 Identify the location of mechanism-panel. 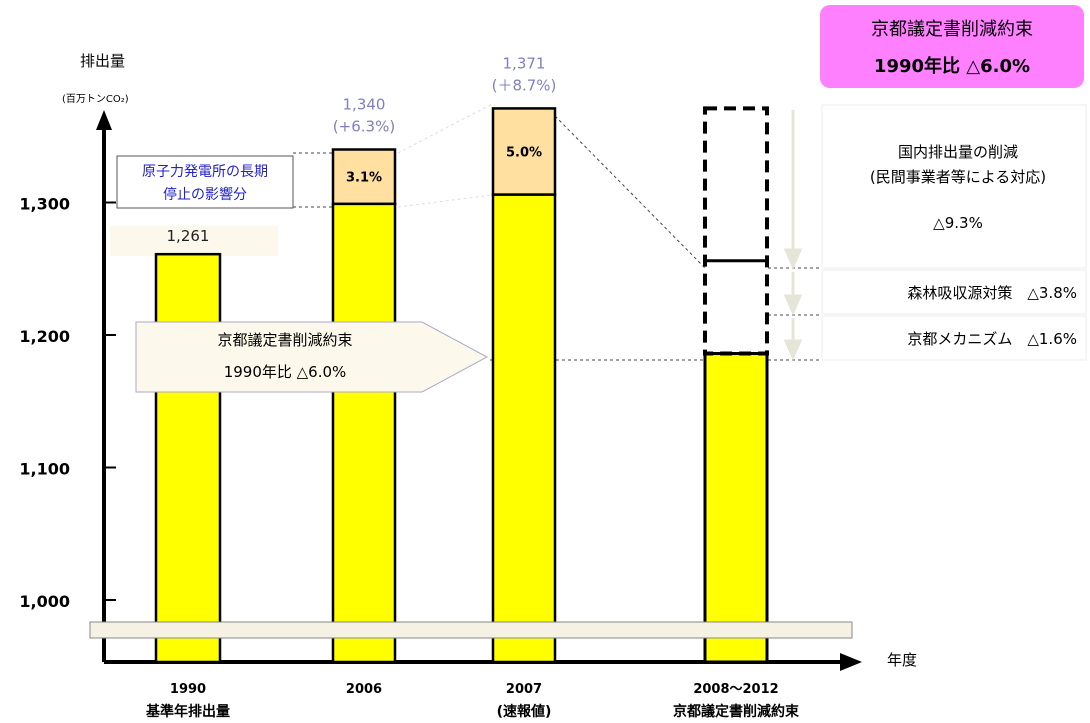
(954, 338).